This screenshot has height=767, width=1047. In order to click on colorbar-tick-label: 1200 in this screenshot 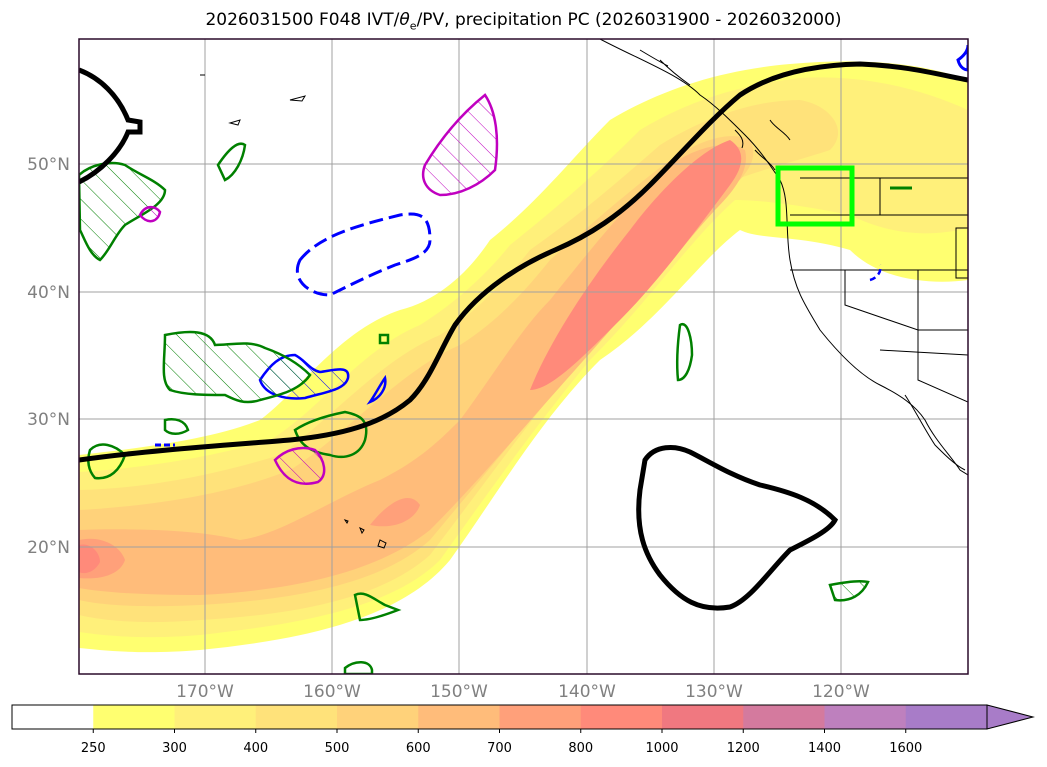, I will do `click(743, 748)`.